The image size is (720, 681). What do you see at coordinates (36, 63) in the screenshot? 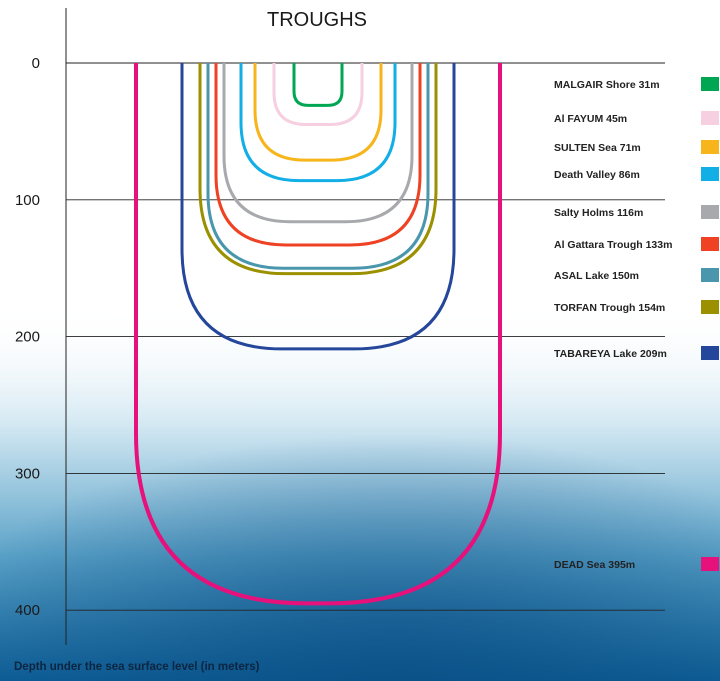
I see `y-tick-label: 0` at bounding box center [36, 63].